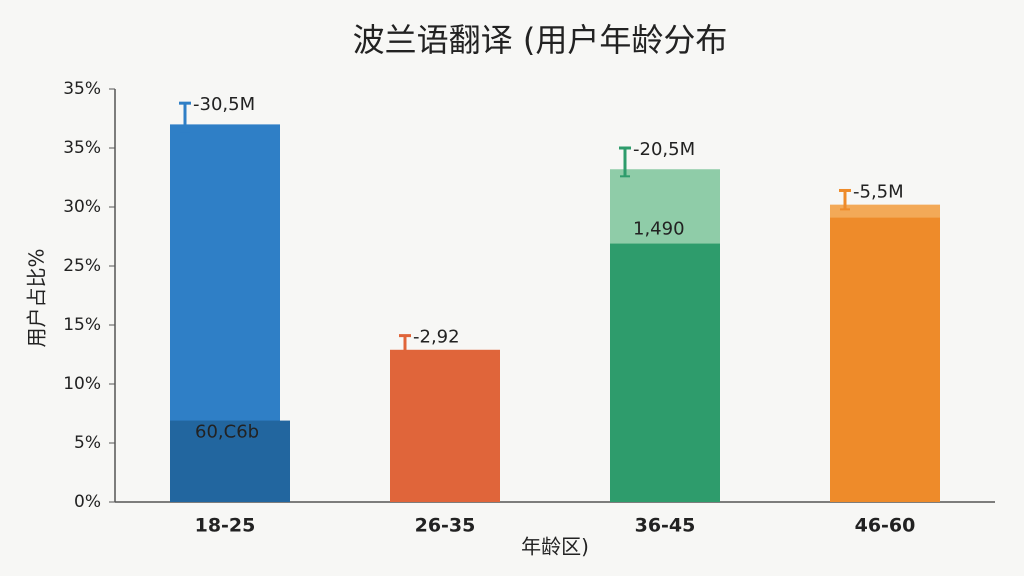  Describe the element at coordinates (445, 526) in the screenshot. I see `x-tick-label: 26-35` at that location.